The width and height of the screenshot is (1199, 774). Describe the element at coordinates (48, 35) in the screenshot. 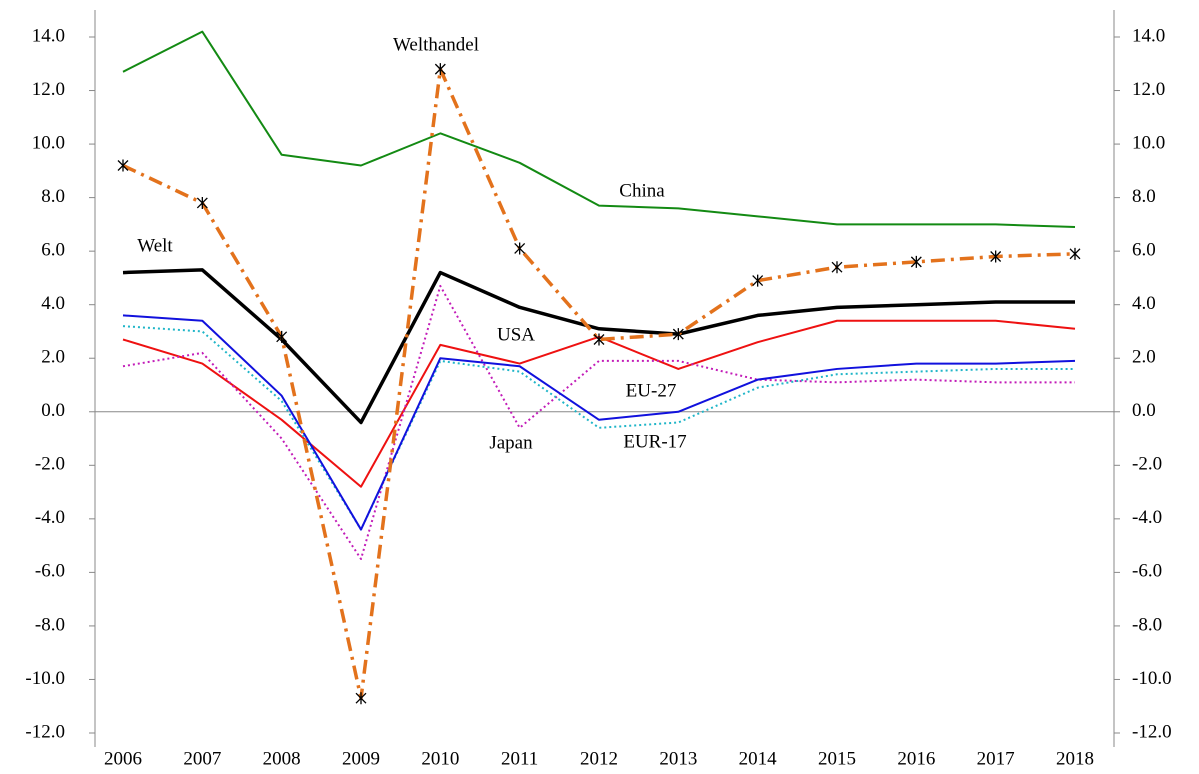

I see `y-tick-label: 14.0` at that location.